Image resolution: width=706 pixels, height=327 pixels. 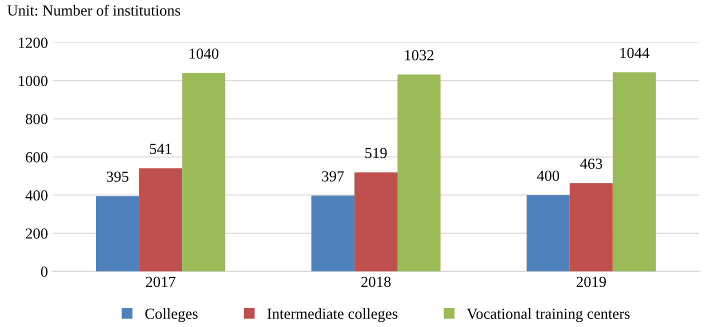 What do you see at coordinates (37, 119) in the screenshot?
I see `y-tick-label: 800` at bounding box center [37, 119].